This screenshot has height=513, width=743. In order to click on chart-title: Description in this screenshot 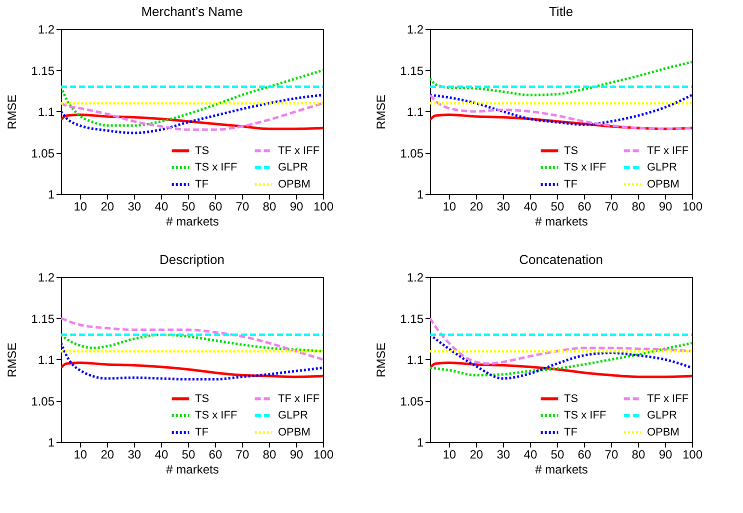, I will do `click(192, 259)`.